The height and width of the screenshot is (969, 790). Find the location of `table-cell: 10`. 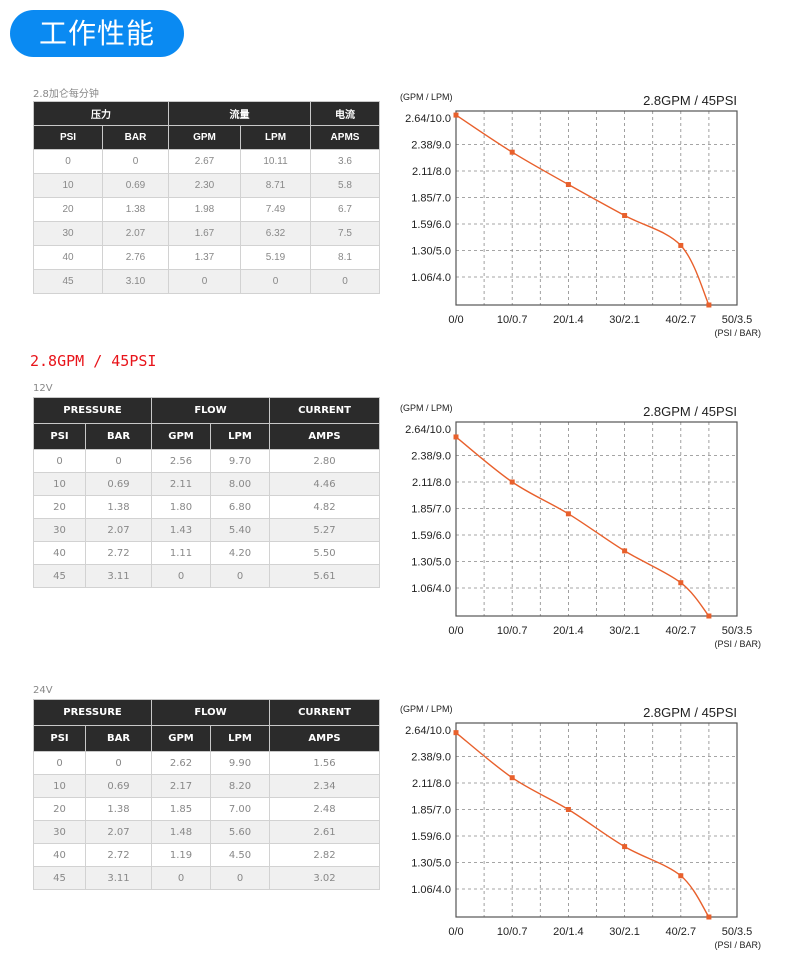

table-cell: 10 is located at coordinates (59, 484).